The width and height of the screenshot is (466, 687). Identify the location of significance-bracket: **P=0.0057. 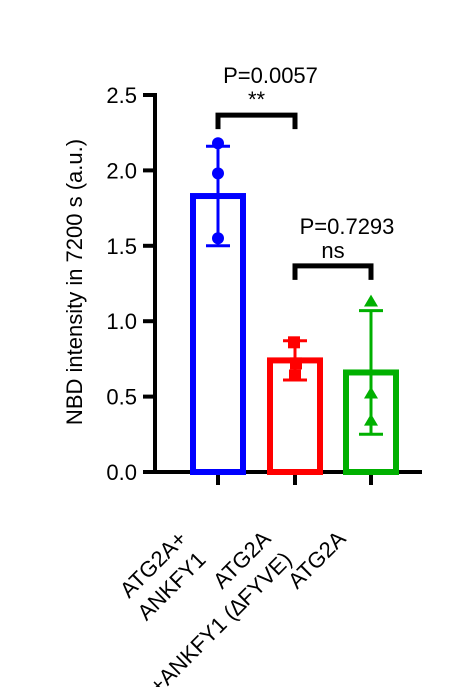
(266, 96).